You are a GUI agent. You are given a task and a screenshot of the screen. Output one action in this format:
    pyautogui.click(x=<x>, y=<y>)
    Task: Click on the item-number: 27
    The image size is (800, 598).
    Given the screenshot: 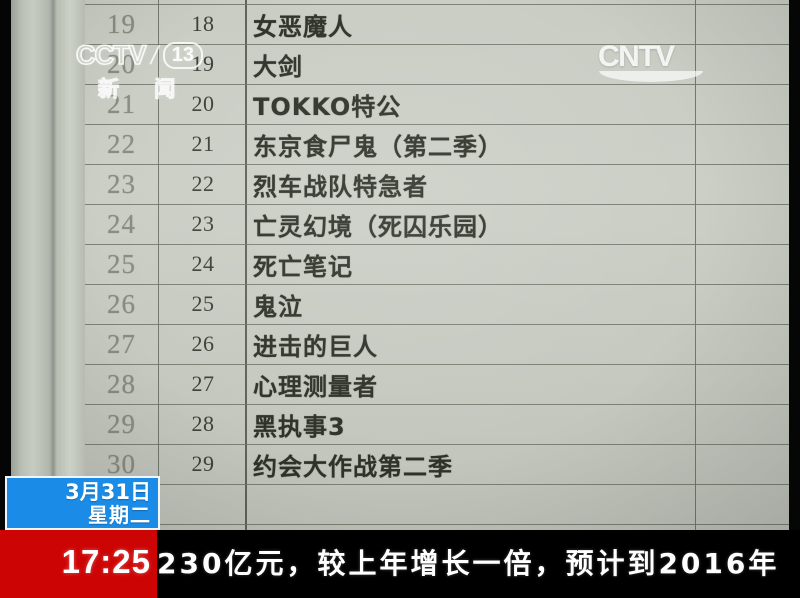 What is the action you would take?
    pyautogui.click(x=203, y=383)
    